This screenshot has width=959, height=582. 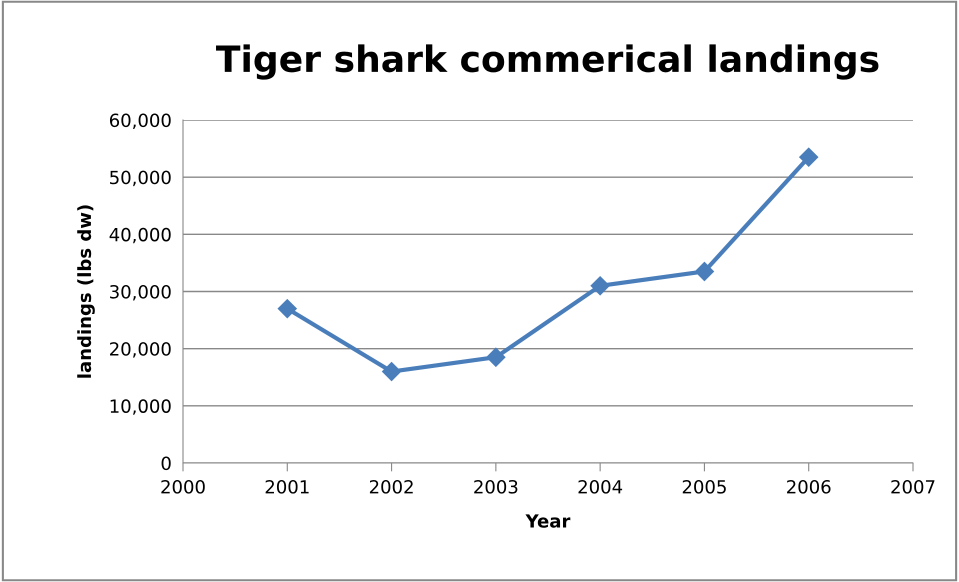 I want to click on y-tick-label: 10,000, so click(x=140, y=407).